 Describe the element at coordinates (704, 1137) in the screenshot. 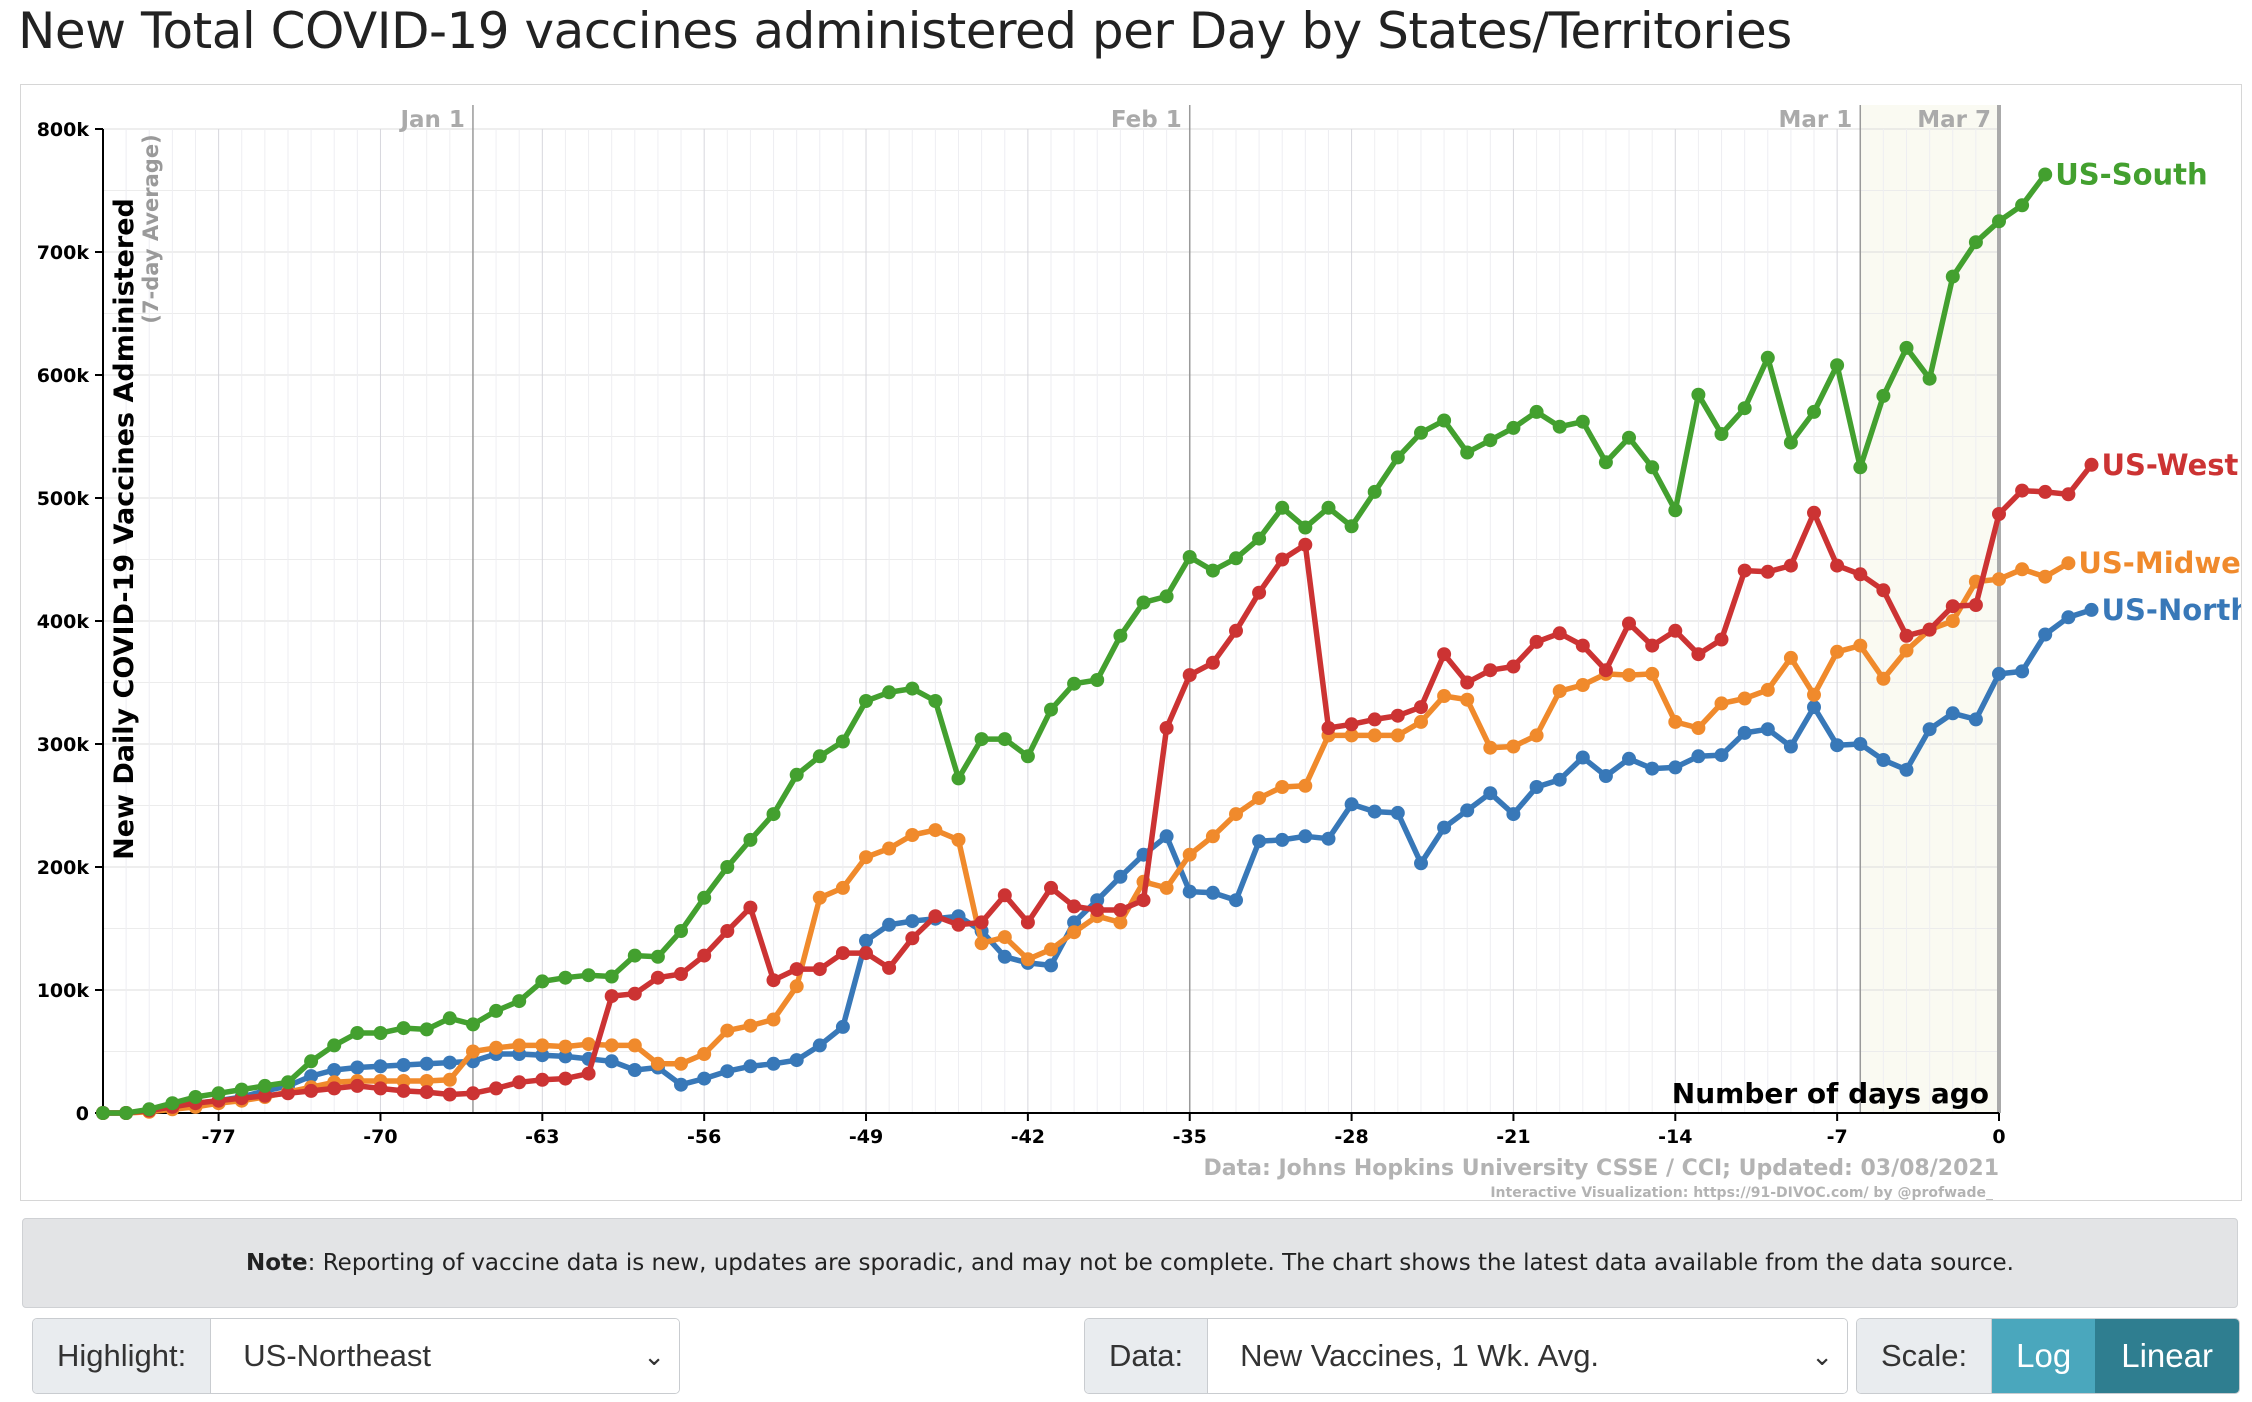

I see `x-tick-label: -56` at that location.